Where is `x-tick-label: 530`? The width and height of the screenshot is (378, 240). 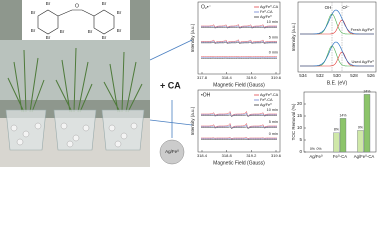
x-tick-label: 530 is located at coordinates (337, 75).